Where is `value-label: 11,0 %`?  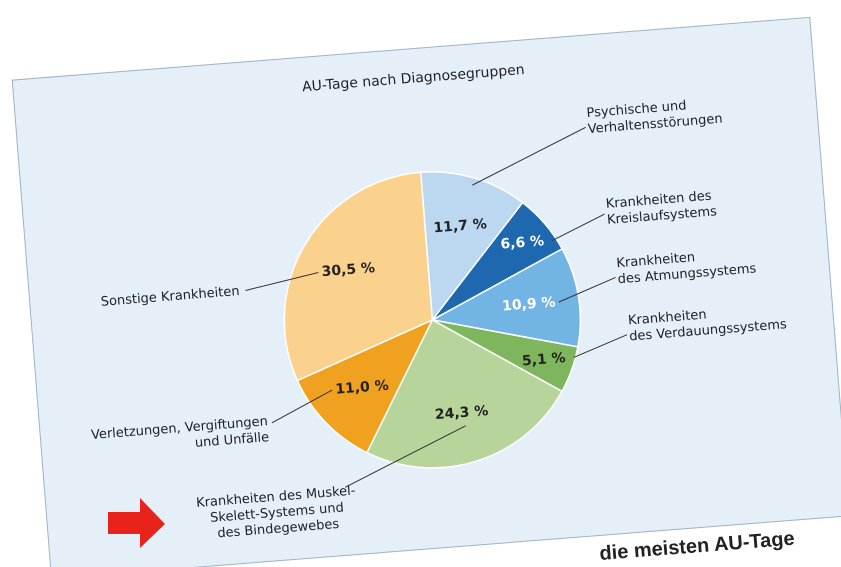
value-label: 11,0 % is located at coordinates (362, 388).